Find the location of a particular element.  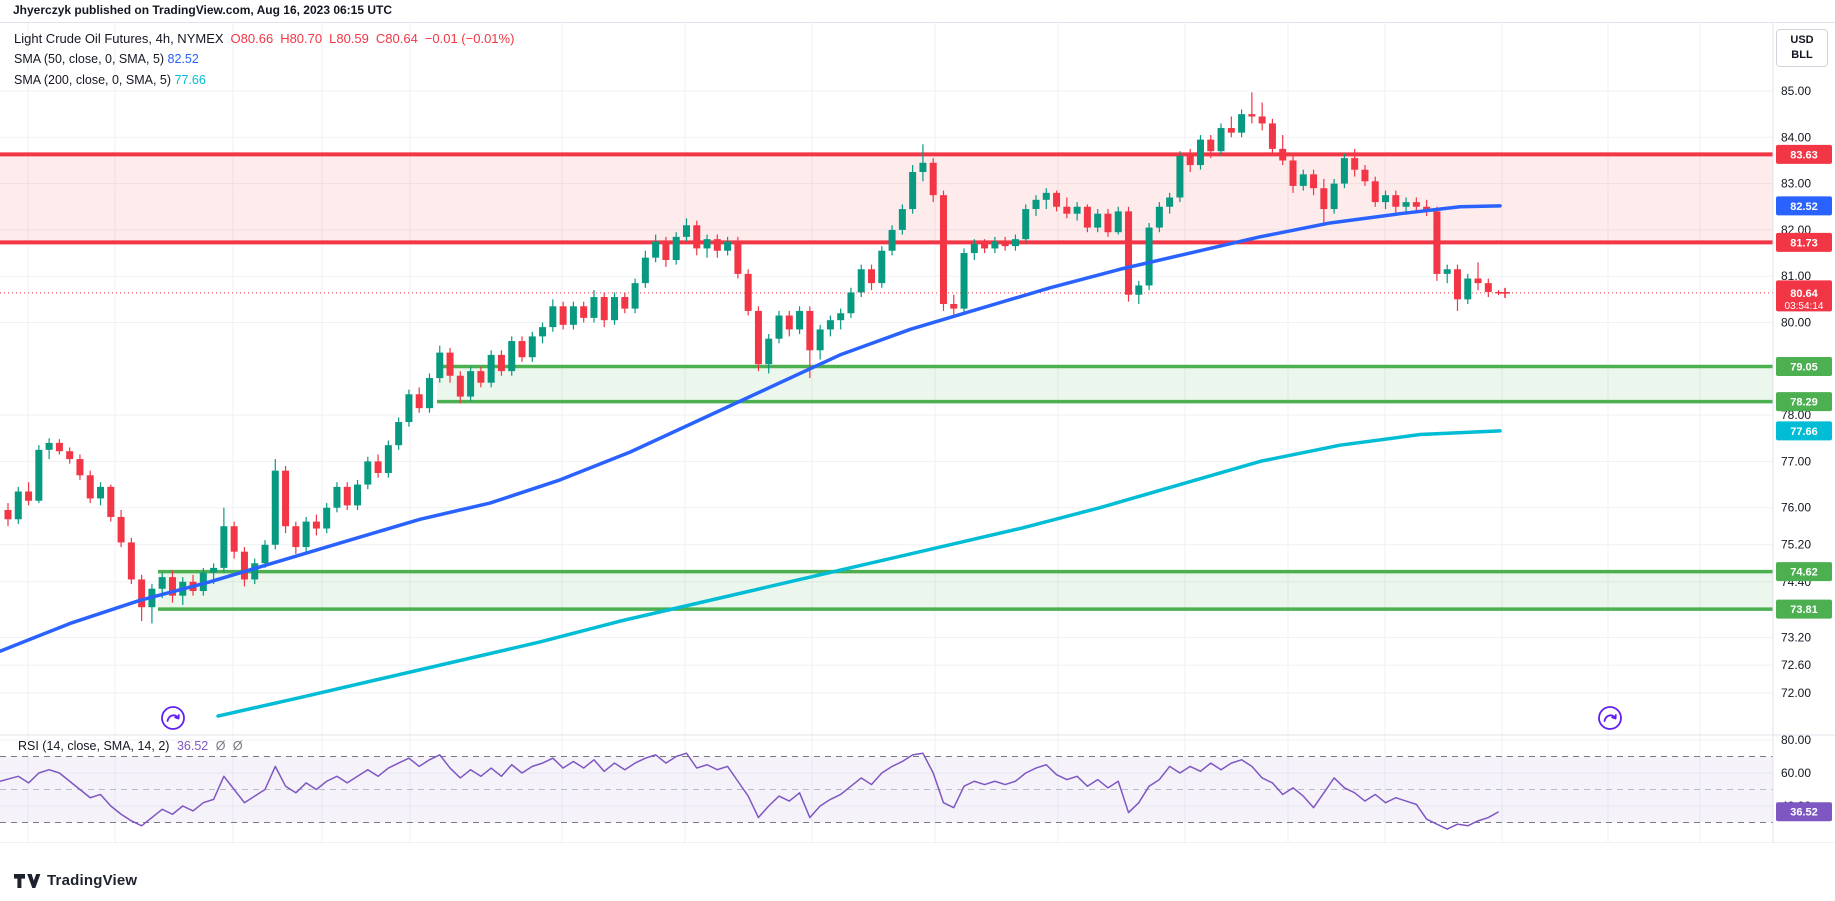

svg-text: 84.00 is located at coordinates (1796, 137).